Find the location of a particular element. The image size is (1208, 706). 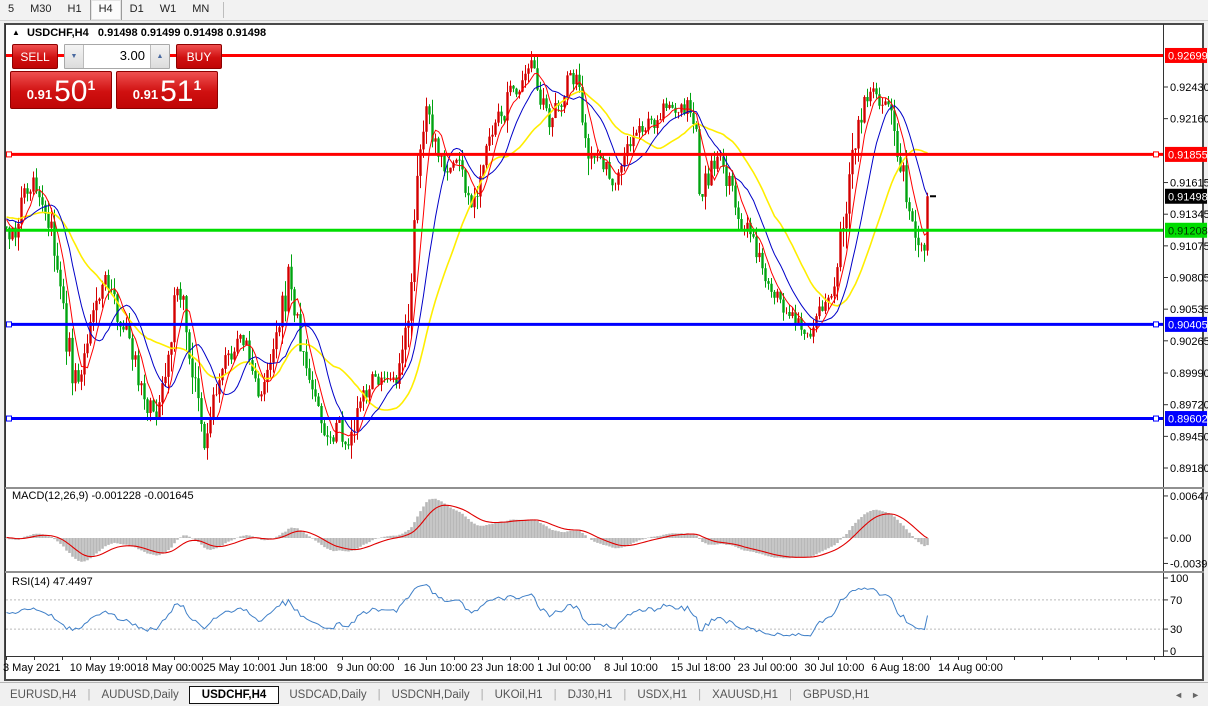

sell-price-box: 0.91 50 1 is located at coordinates (61, 90).